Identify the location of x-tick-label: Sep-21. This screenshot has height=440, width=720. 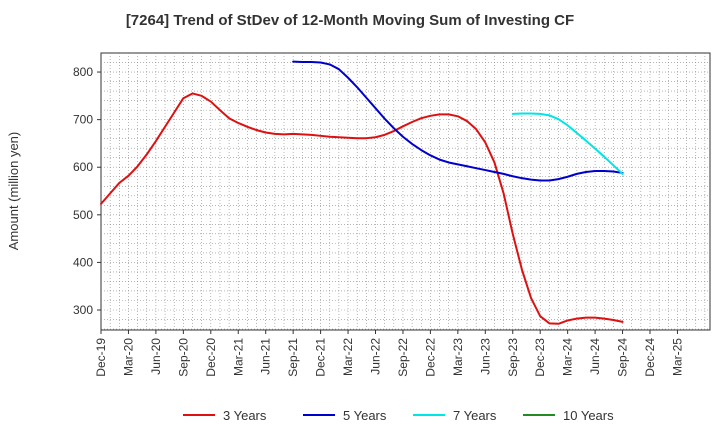
(293, 357).